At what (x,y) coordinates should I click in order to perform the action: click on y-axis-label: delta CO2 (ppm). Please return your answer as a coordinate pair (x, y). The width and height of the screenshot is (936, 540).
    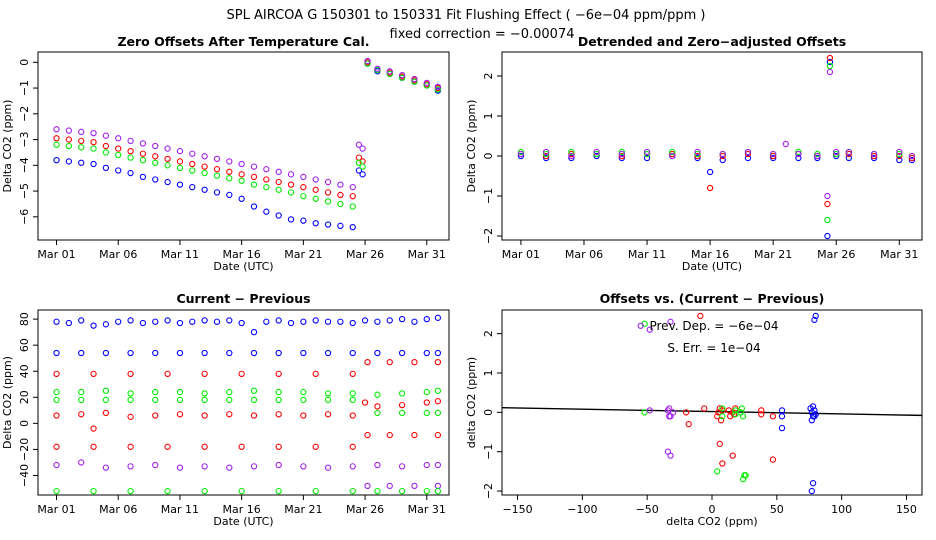
    Looking at the image, I should click on (471, 402).